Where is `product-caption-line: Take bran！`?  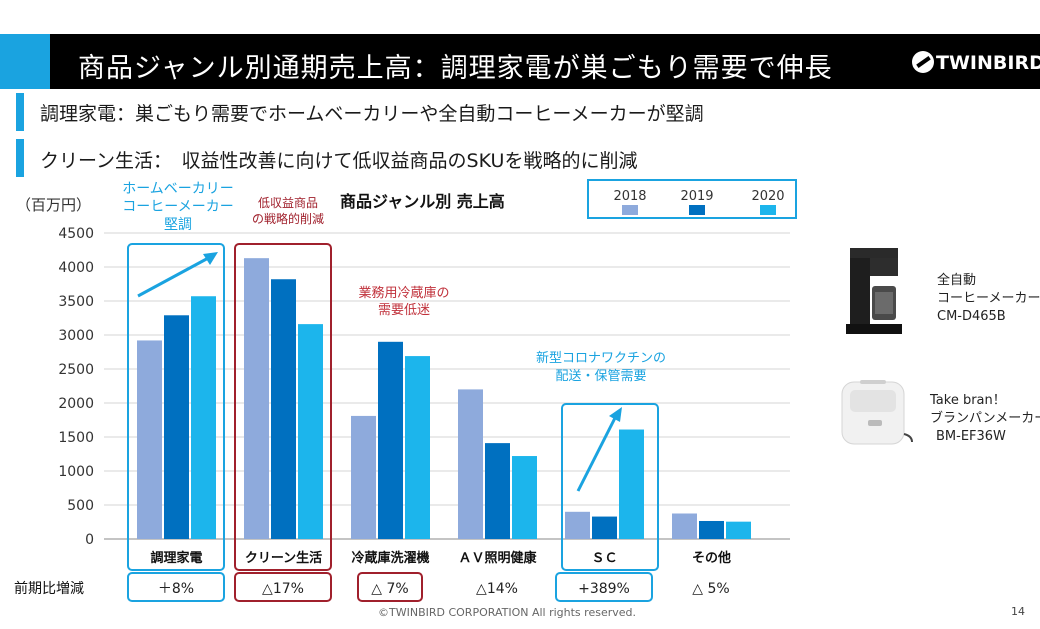
product-caption-line: Take bran！ is located at coordinates (968, 400).